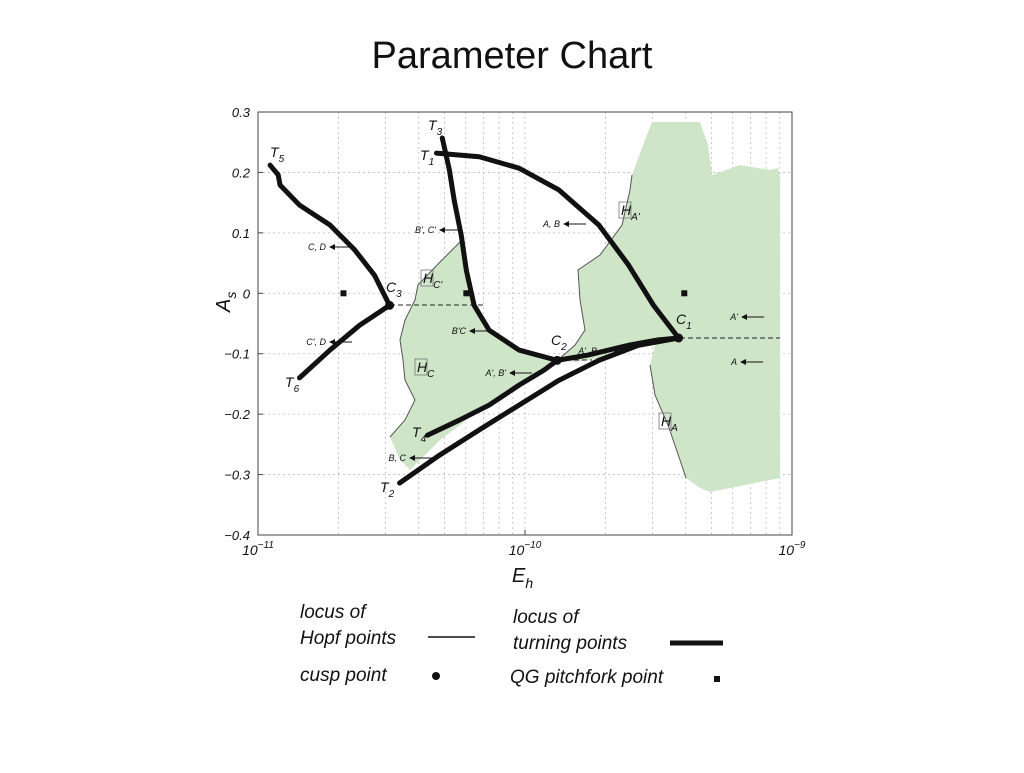 The width and height of the screenshot is (1024, 773). What do you see at coordinates (419, 434) in the screenshot?
I see `annotation: T4` at bounding box center [419, 434].